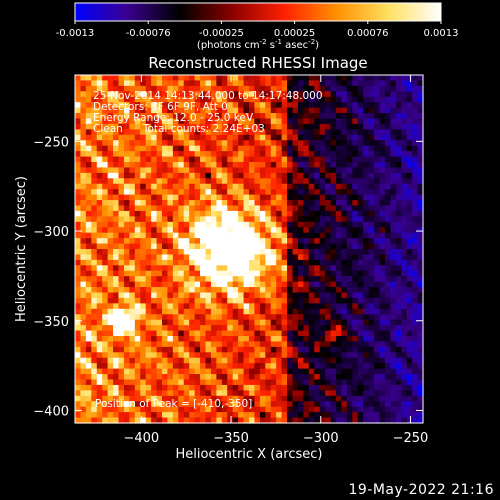 This screenshot has width=500, height=500. I want to click on x-axis-label: Heliocentric X (arcsec), so click(249, 454).